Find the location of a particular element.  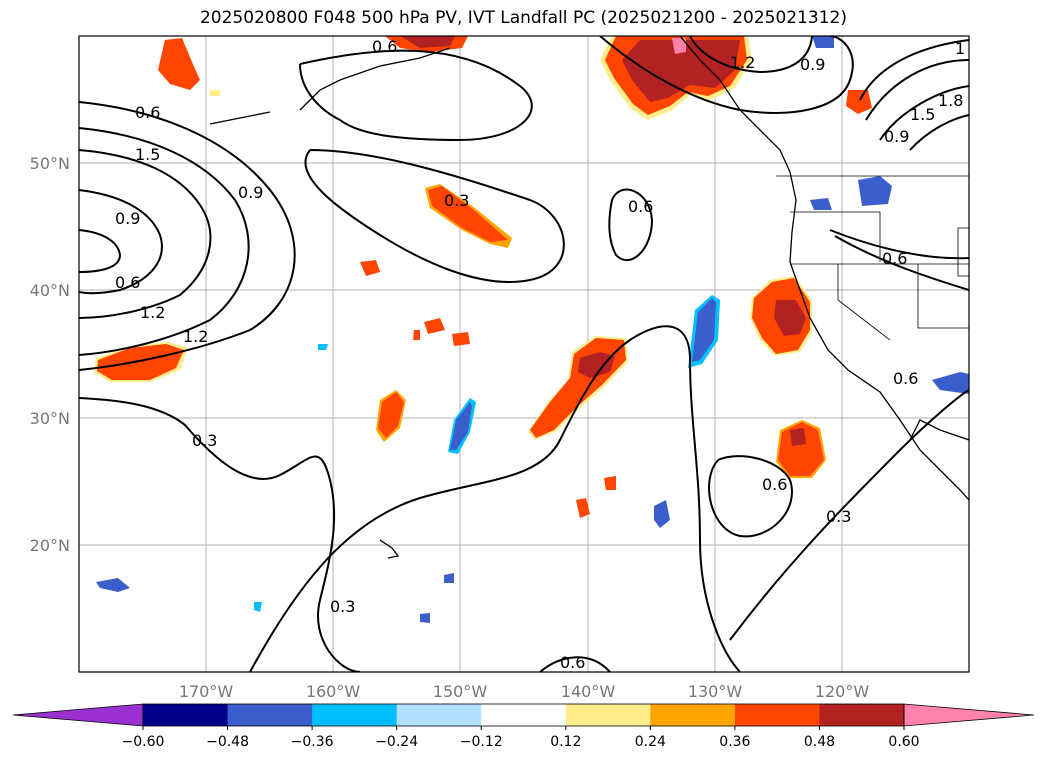

contour-label: 1 is located at coordinates (960, 48).